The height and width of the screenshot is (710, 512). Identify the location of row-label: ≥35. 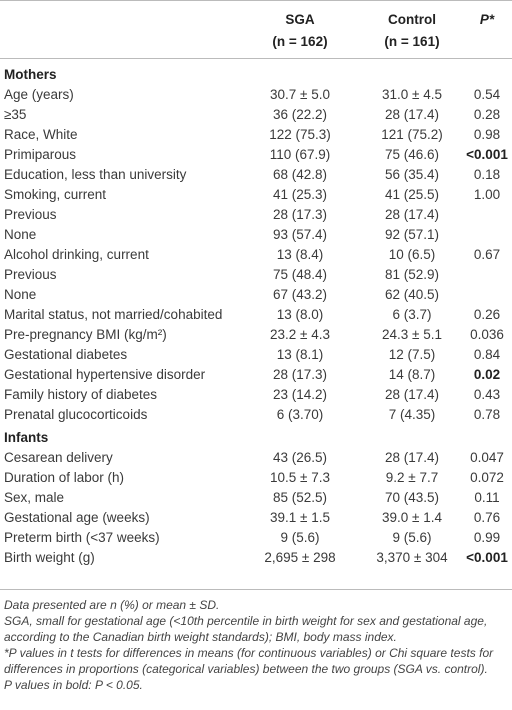
(15, 114).